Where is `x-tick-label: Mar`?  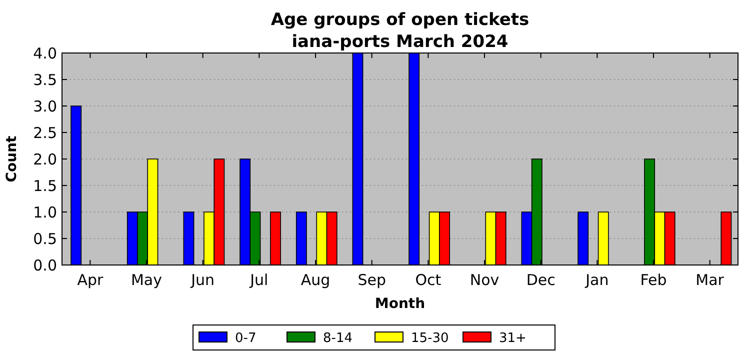
x-tick-label: Mar is located at coordinates (710, 280).